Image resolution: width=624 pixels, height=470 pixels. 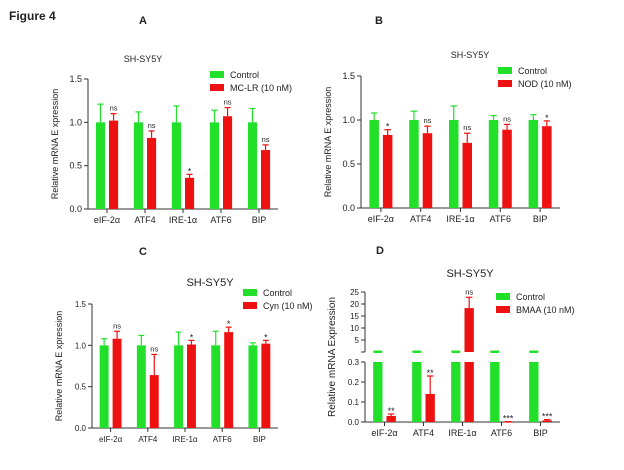 What do you see at coordinates (547, 417) in the screenshot?
I see `significance-label: ***` at bounding box center [547, 417].